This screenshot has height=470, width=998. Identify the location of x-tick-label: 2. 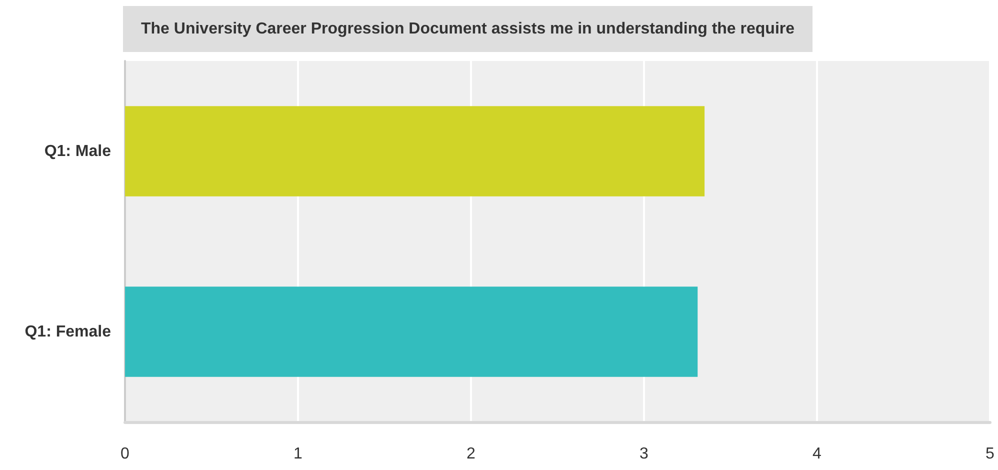
(471, 454).